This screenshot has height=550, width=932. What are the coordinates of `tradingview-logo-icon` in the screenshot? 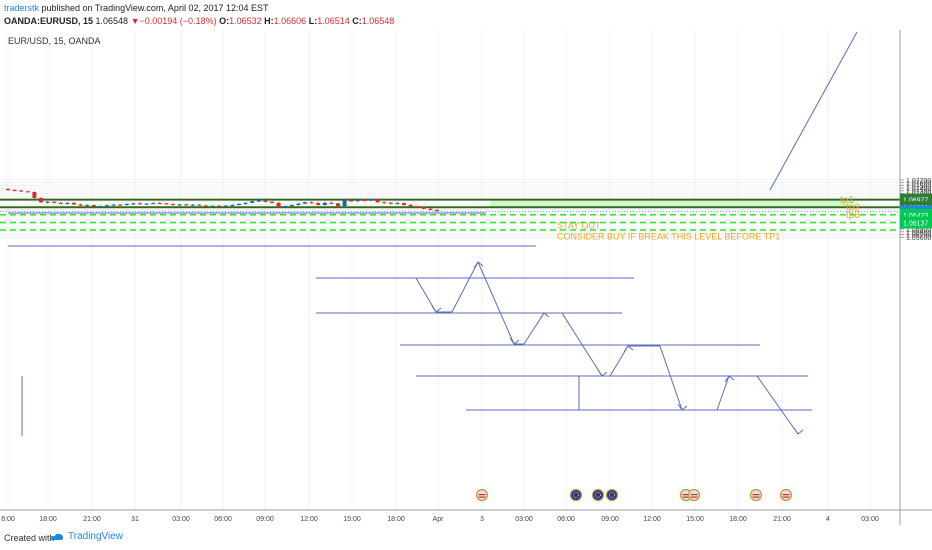 It's located at (57, 536).